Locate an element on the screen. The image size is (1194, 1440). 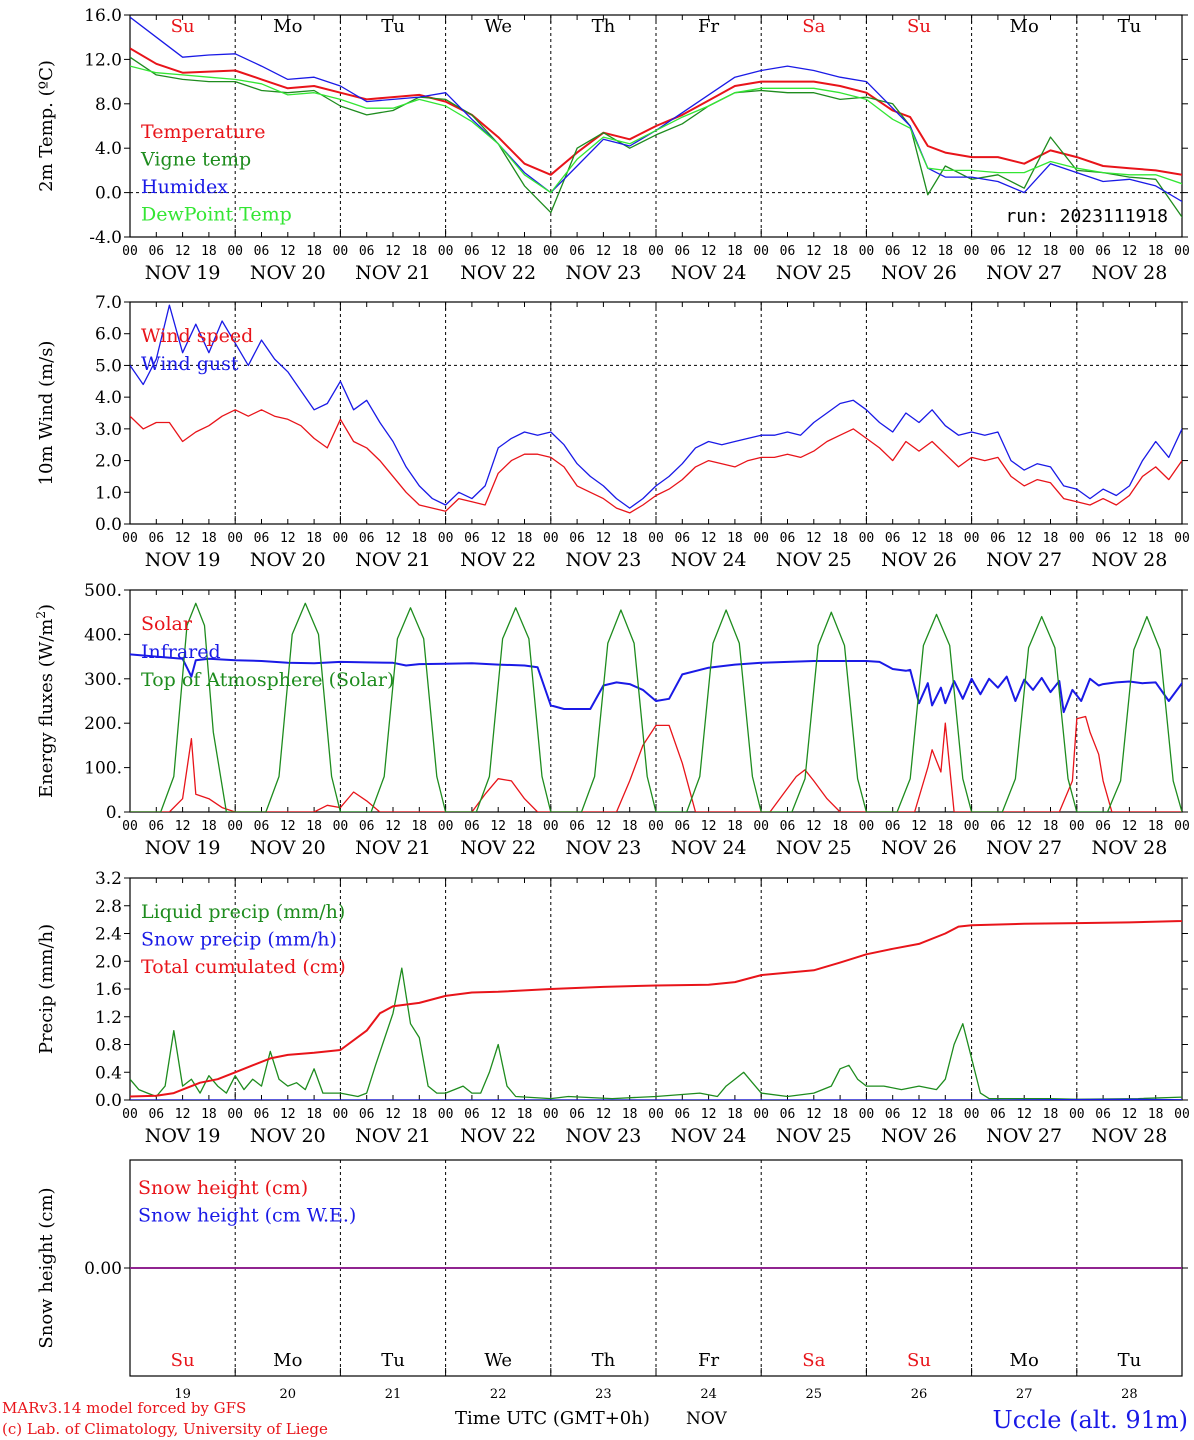
y-tick-label: 12.0 is located at coordinates (103, 60).